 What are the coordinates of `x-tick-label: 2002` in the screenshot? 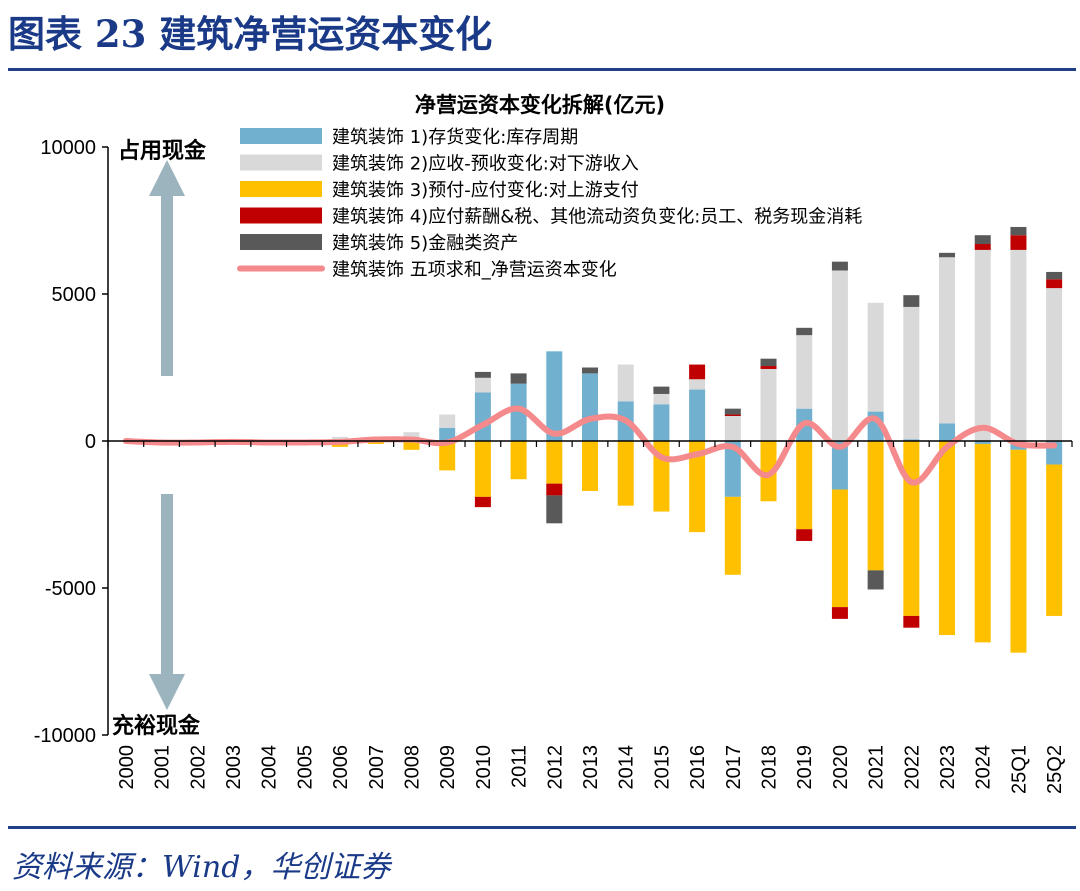 It's located at (198, 767).